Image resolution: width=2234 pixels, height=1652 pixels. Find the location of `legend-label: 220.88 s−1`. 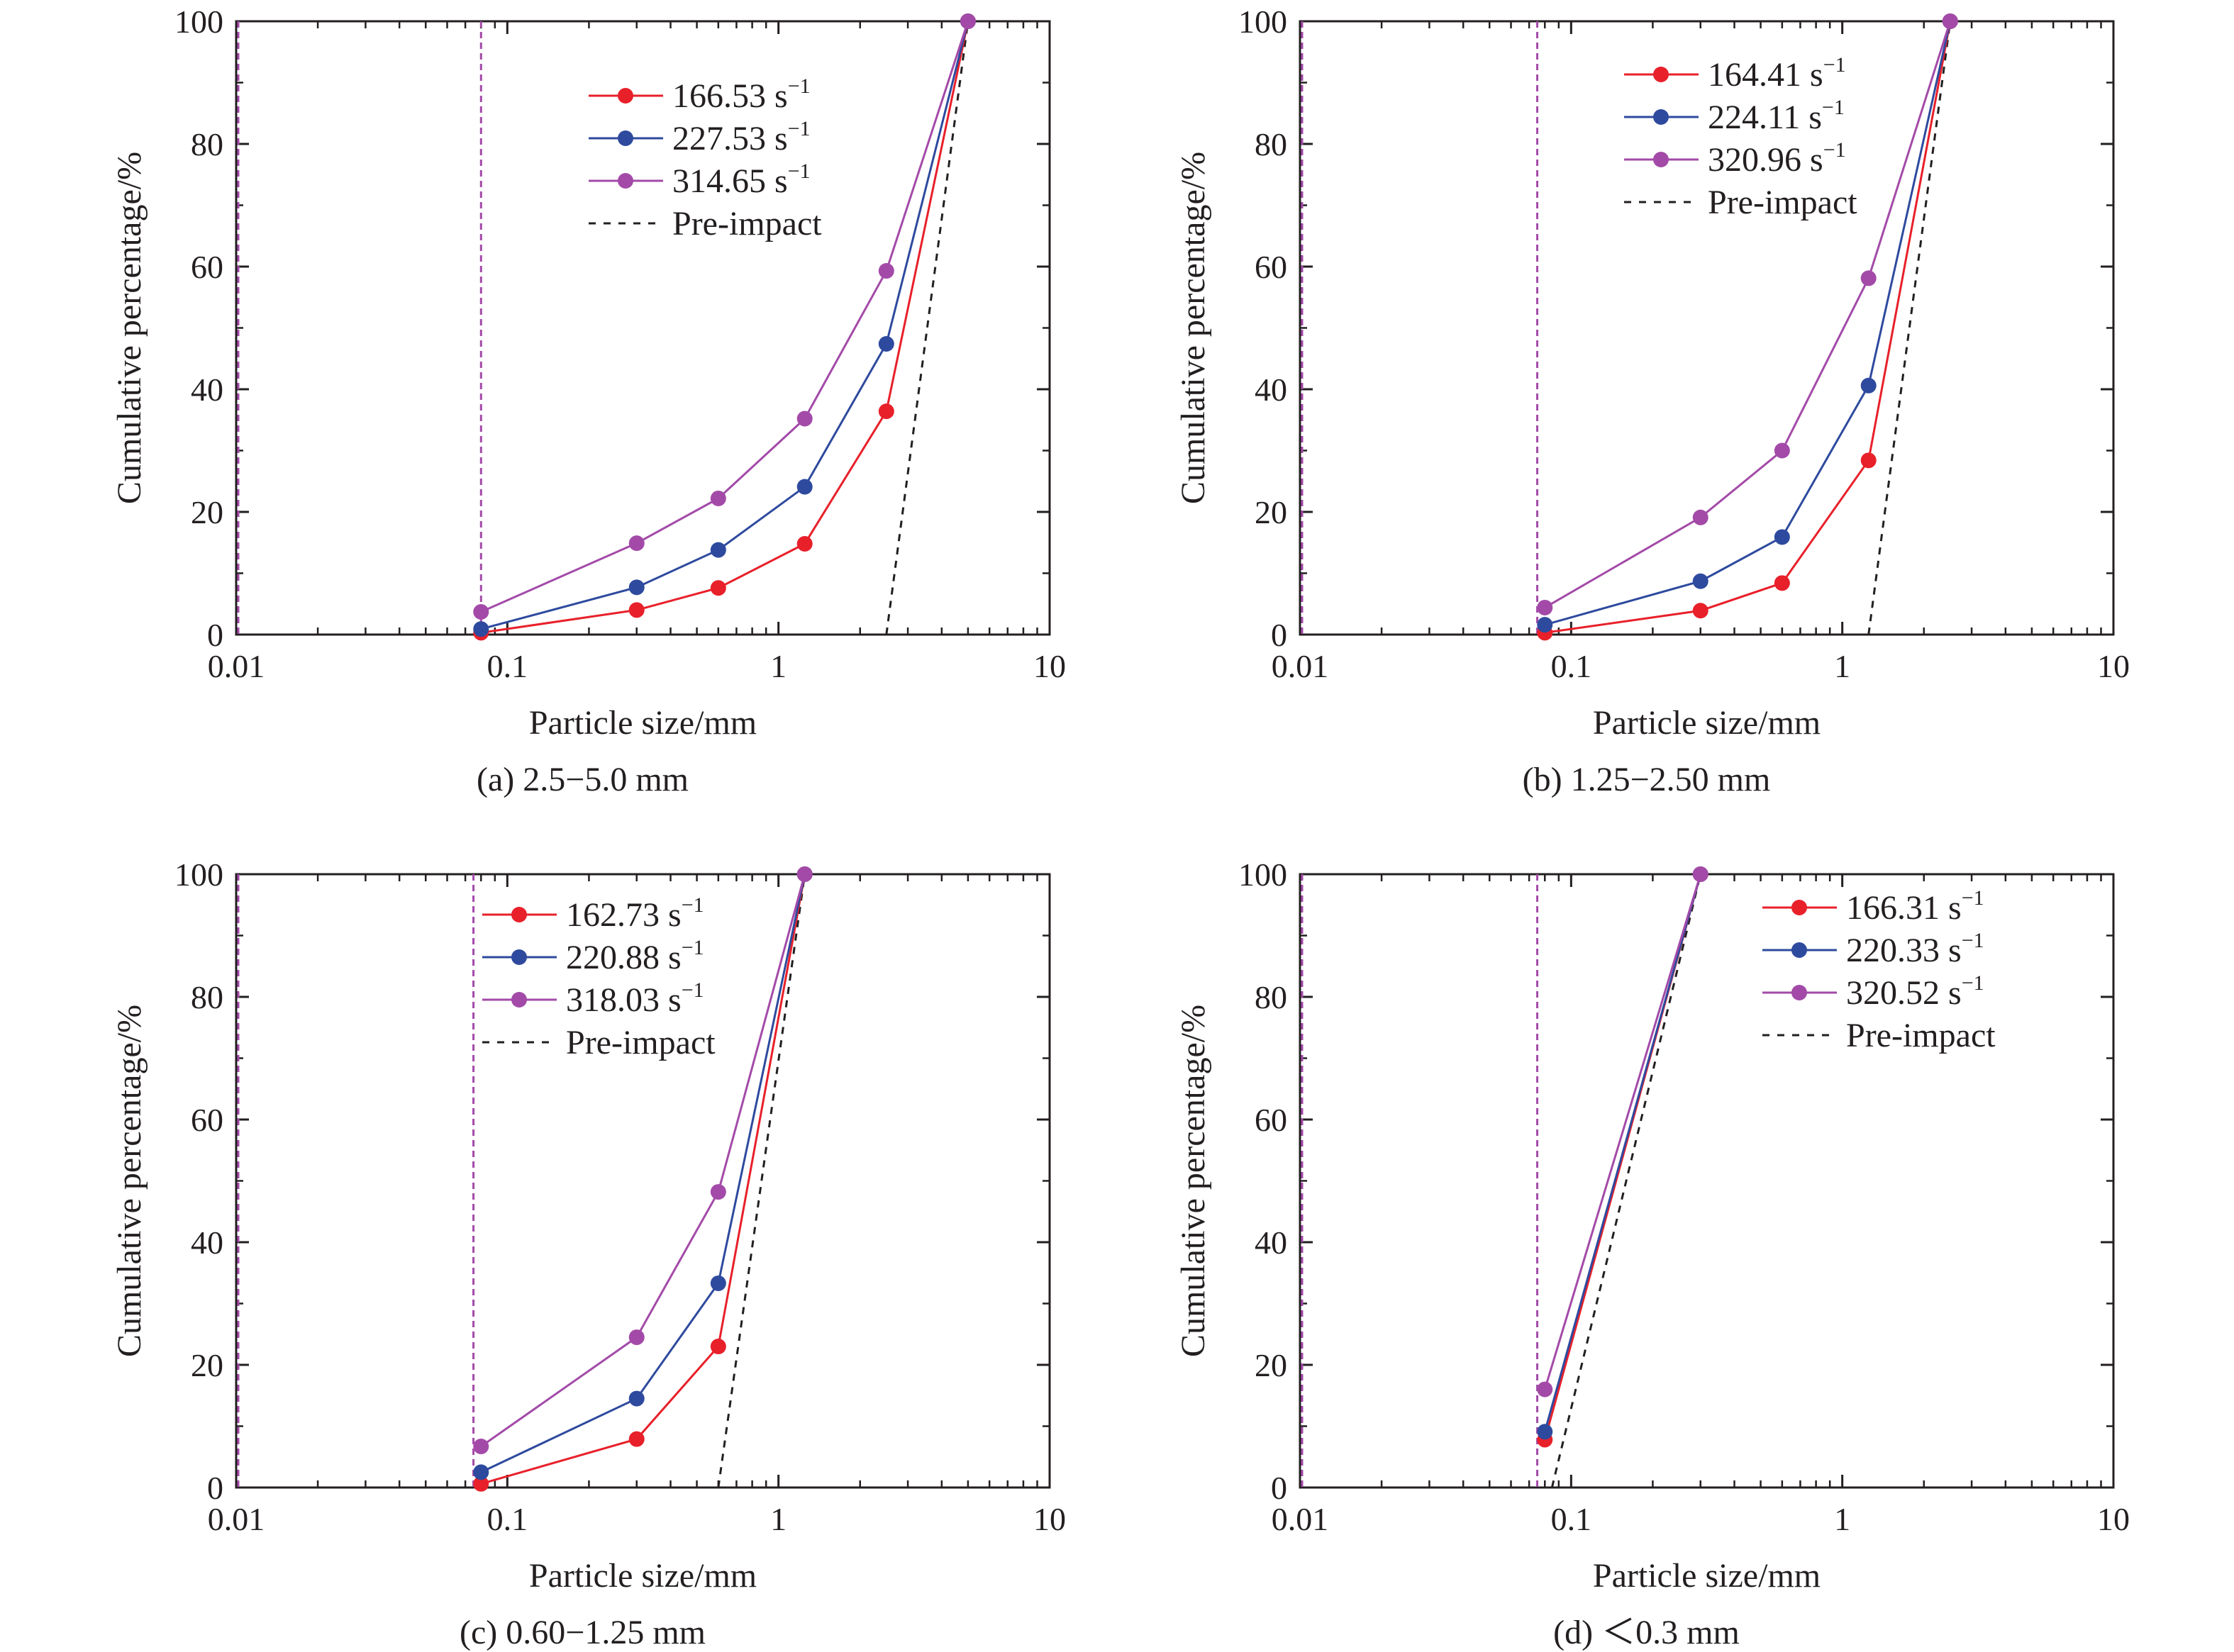

legend-label: 220.88 s−1 is located at coordinates (635, 956).